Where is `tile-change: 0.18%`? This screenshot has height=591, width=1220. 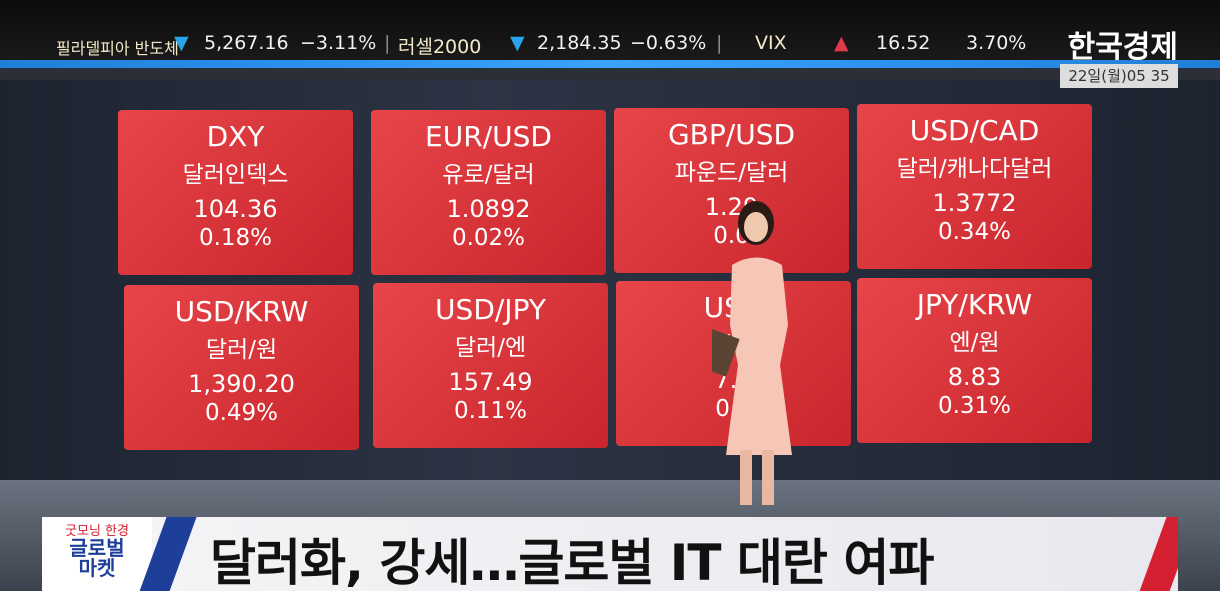
tile-change: 0.18% is located at coordinates (235, 238).